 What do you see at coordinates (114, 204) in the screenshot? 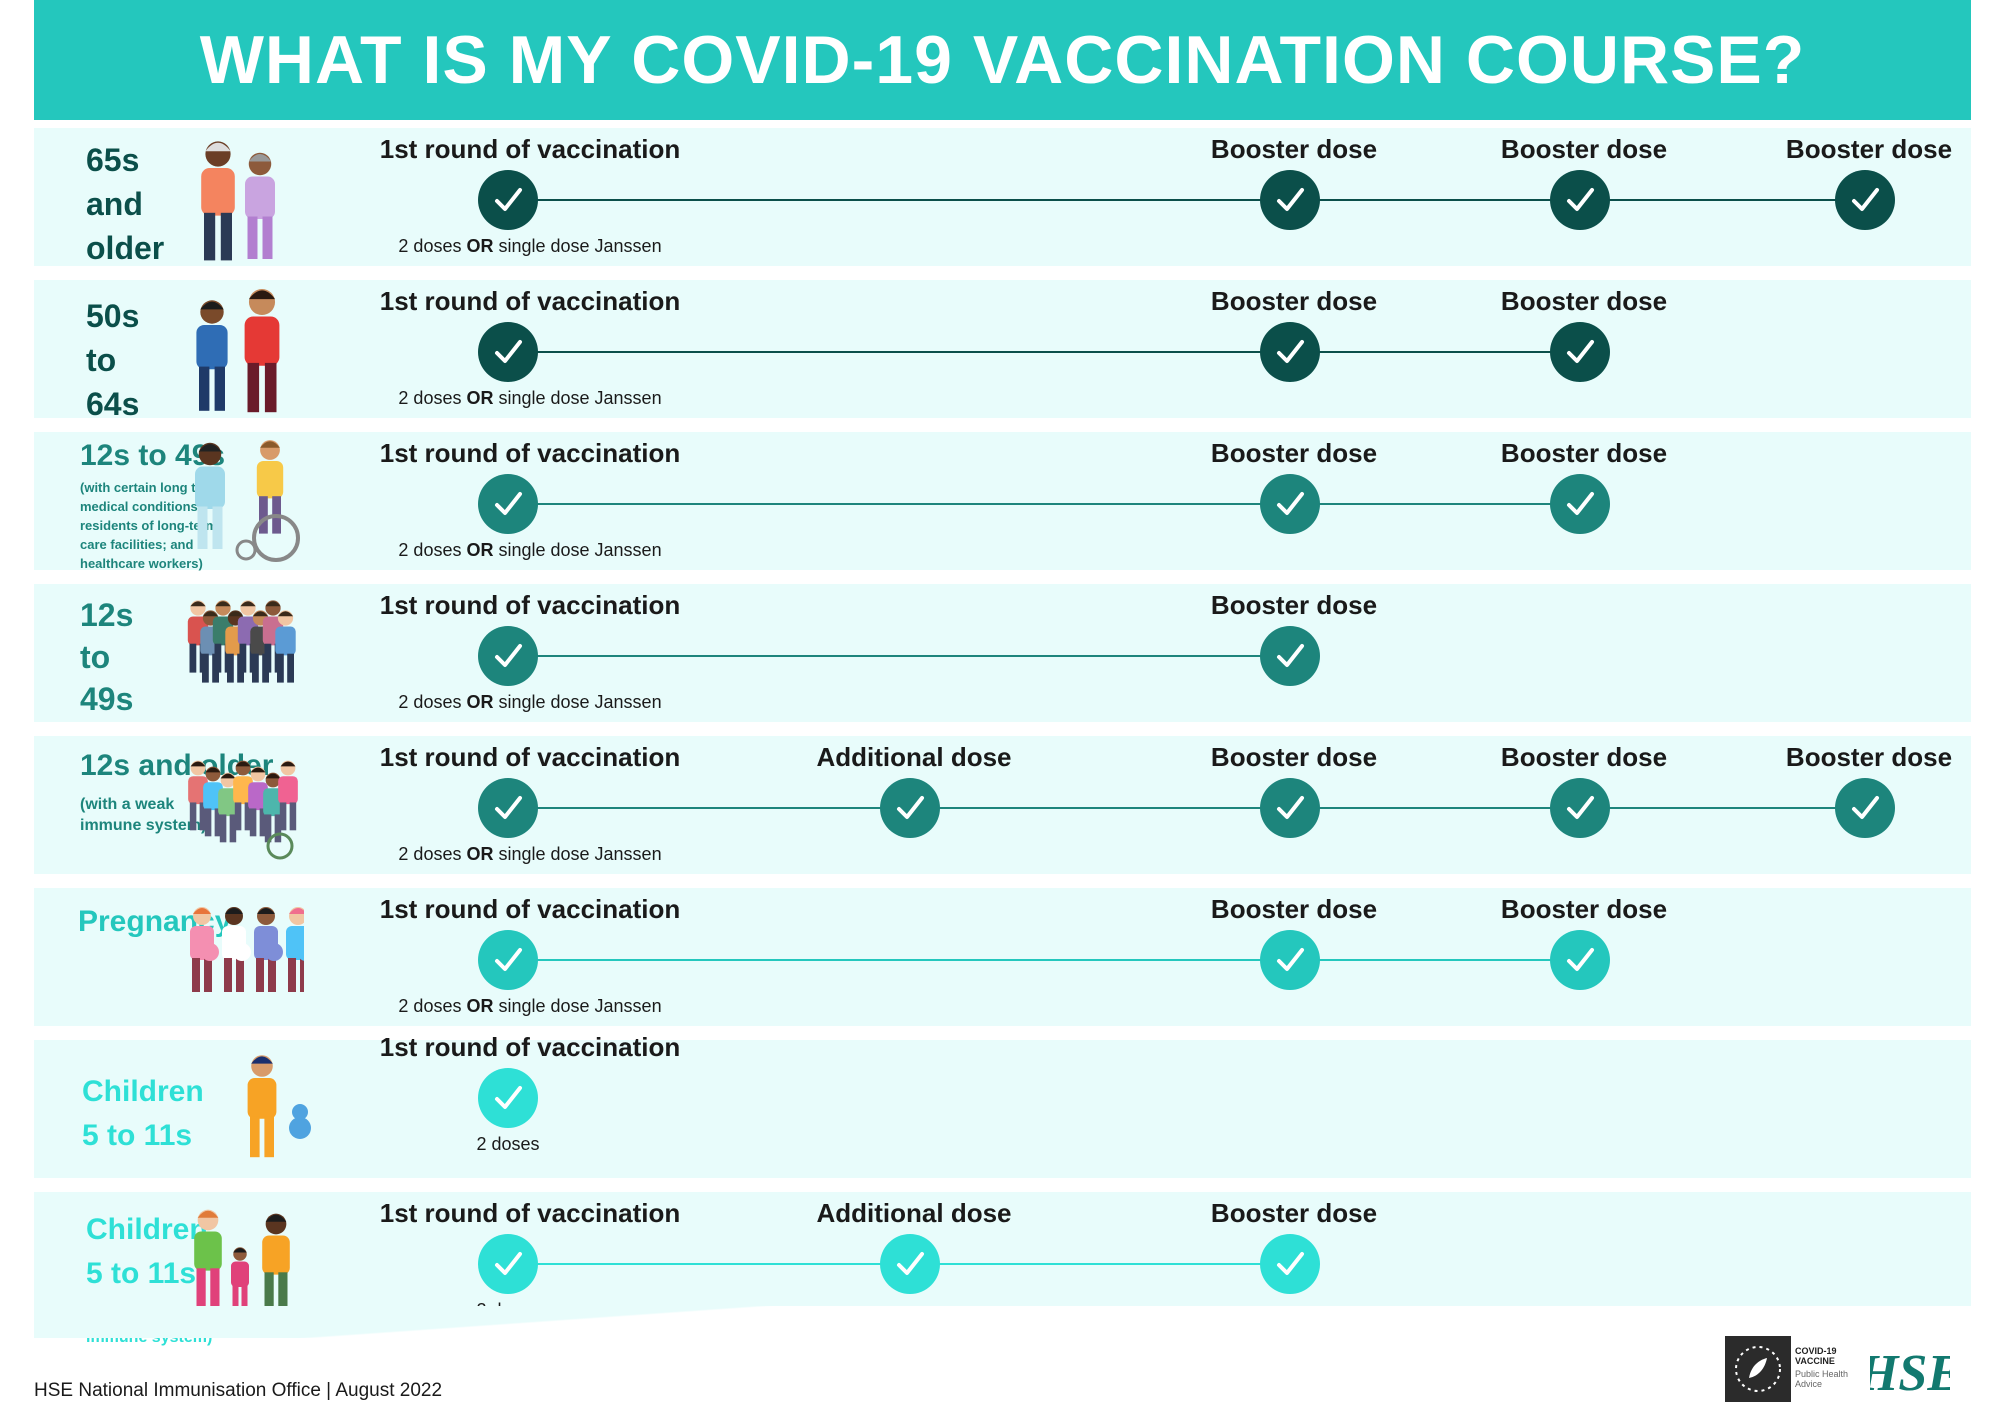
I see `row-label-line: and` at bounding box center [114, 204].